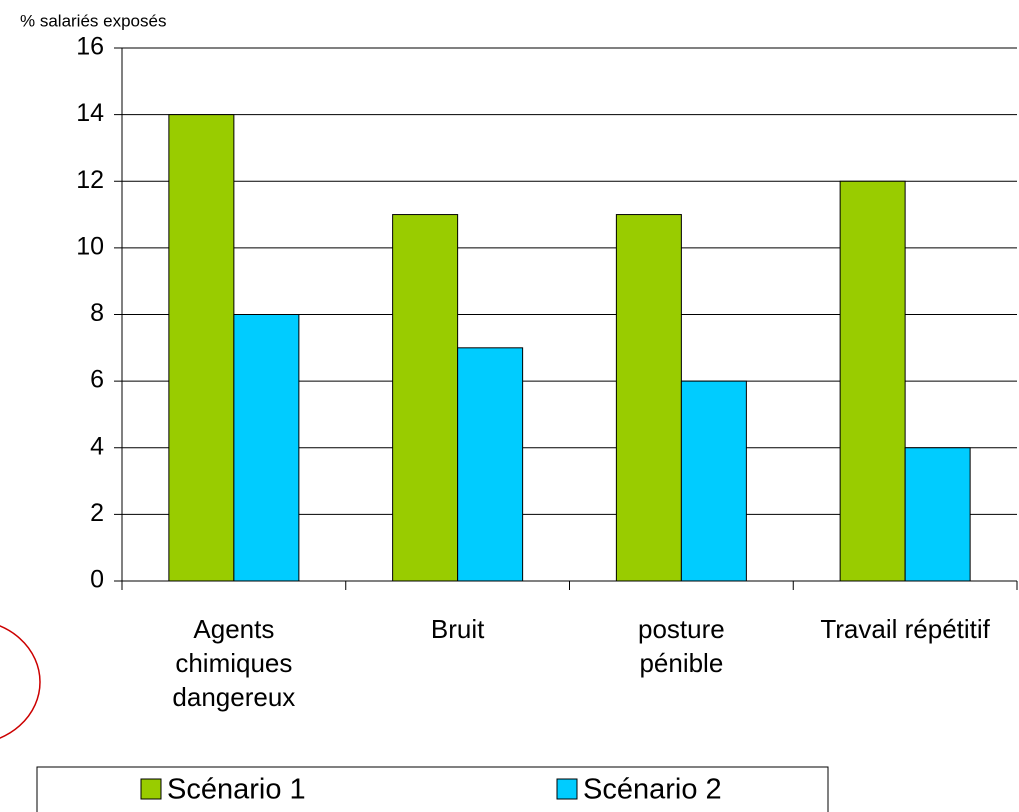 The image size is (1019, 812). Describe the element at coordinates (90, 246) in the screenshot. I see `y-tick-label: 10` at that location.